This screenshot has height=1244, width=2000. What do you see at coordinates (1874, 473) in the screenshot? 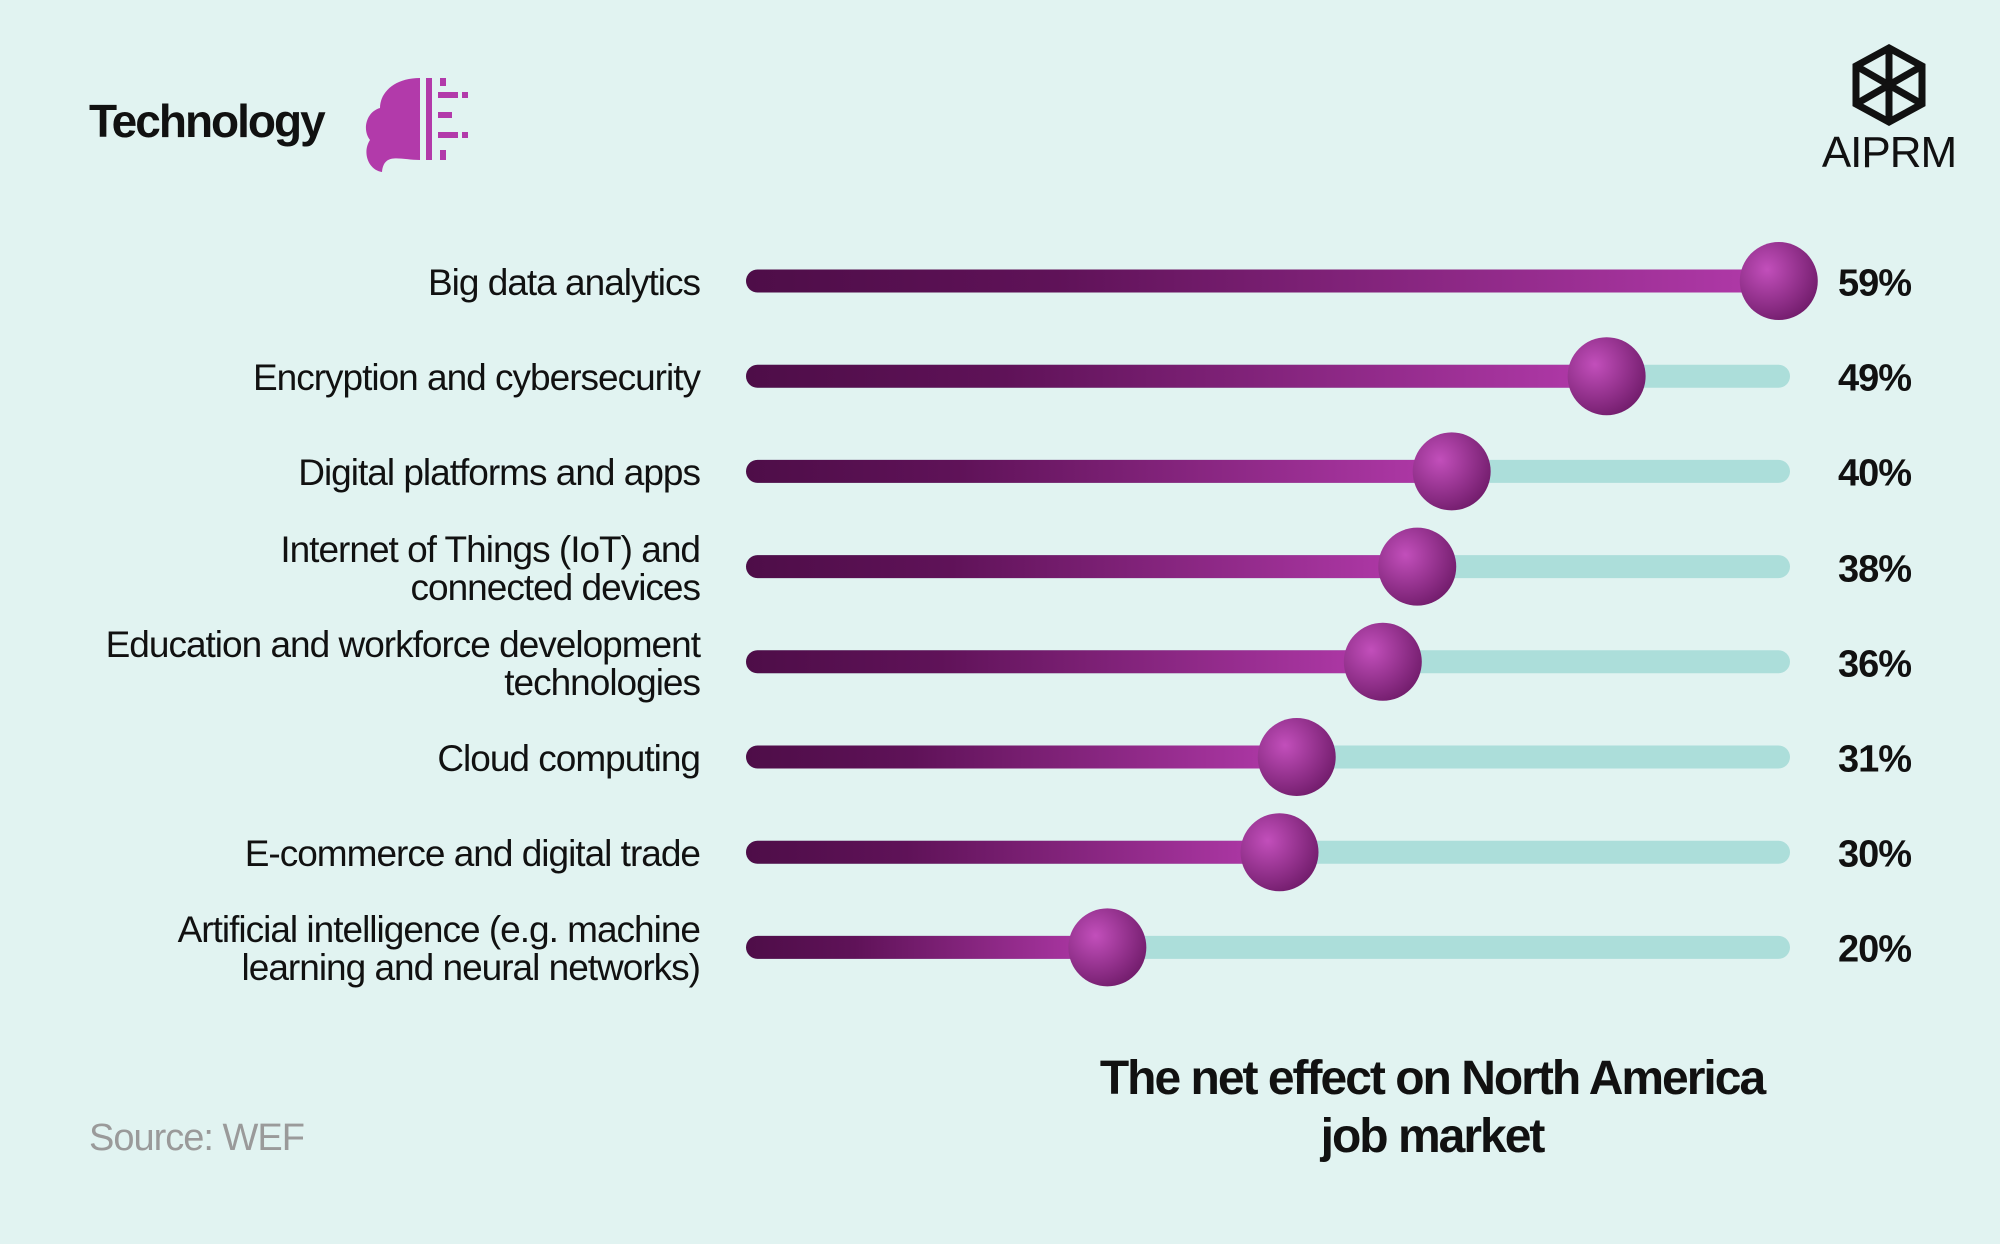
I see `value-label: 40%` at bounding box center [1874, 473].